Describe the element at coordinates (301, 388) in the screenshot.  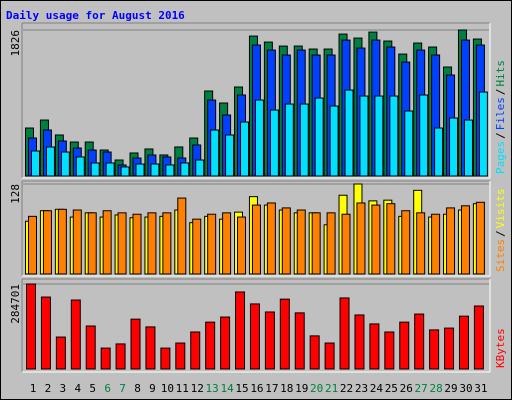
I see `x-tick-label: 19` at that location.